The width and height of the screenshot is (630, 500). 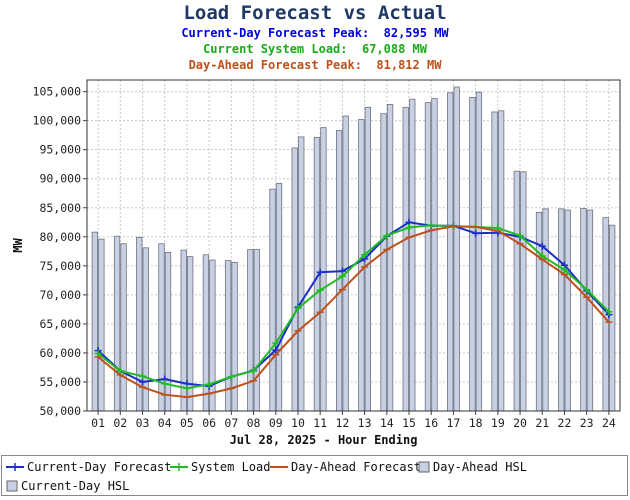 What do you see at coordinates (409, 423) in the screenshot?
I see `x-tick-label: 15` at bounding box center [409, 423].